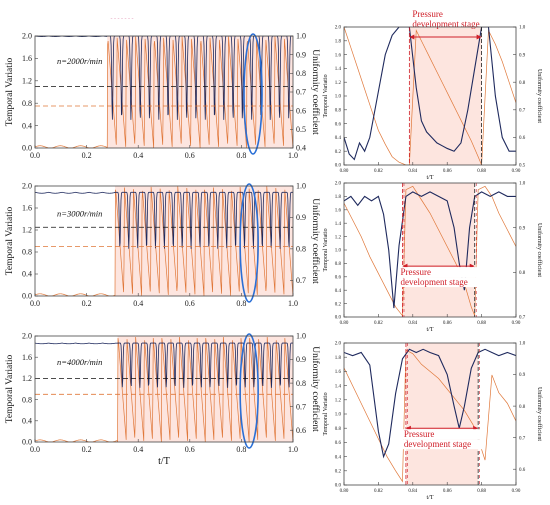  Describe the element at coordinates (122, 19) in the screenshot. I see `caption-note: - - - - - - -` at that location.